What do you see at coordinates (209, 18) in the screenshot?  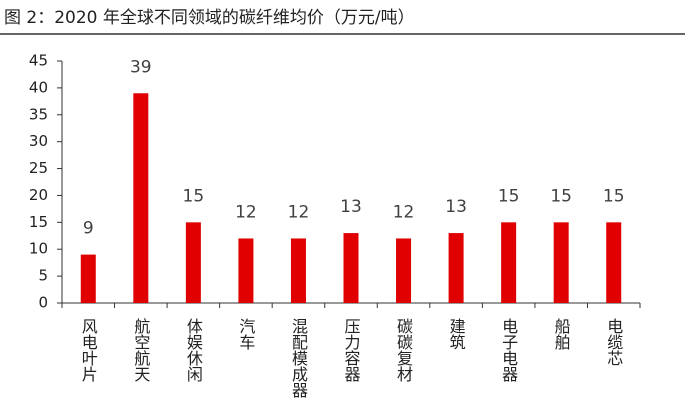 I see `chart-title: 图 2：2020 年全球不同领域的碳纤维均价（万元/吨）` at bounding box center [209, 18].